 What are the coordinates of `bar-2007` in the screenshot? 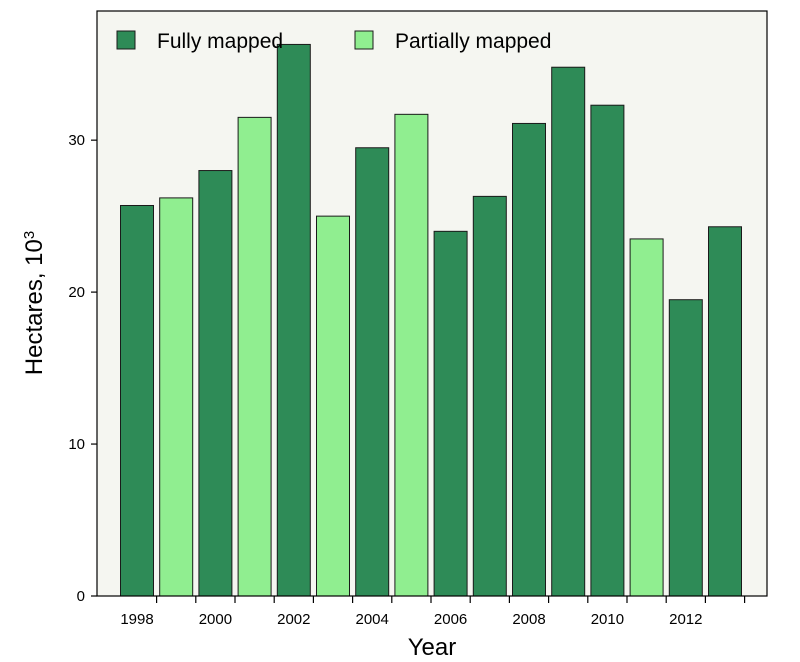 It's located at (489, 396).